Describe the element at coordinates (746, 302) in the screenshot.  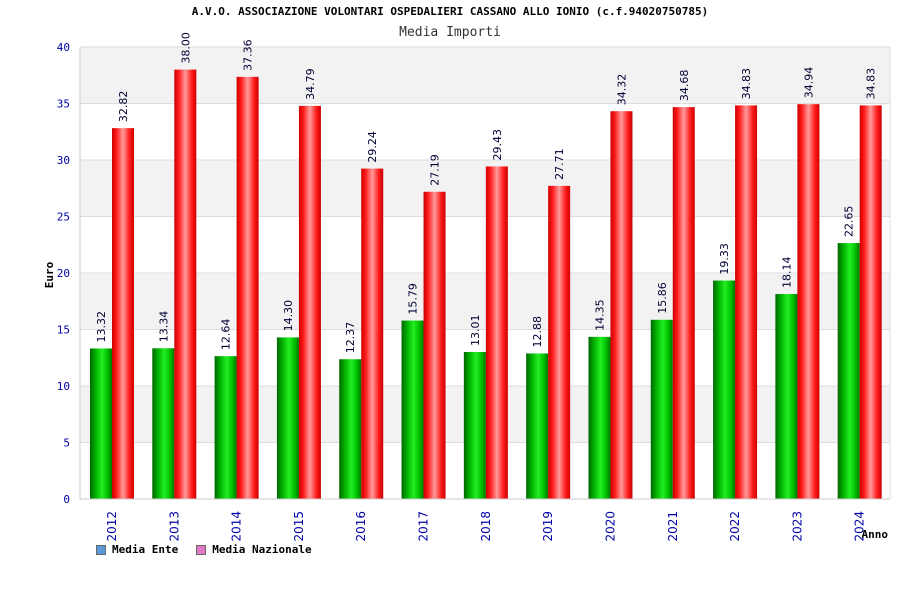
I see `bar-media-nazionale-2022` at that location.